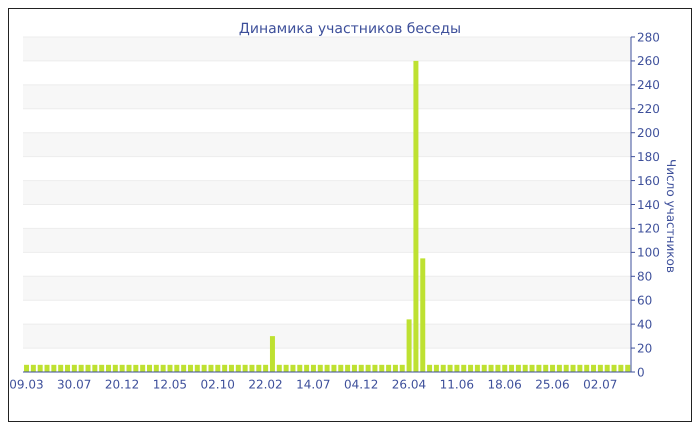 Image resolution: width=700 pixels, height=430 pixels. Describe the element at coordinates (648, 133) in the screenshot. I see `y-tick-label: 200` at that location.